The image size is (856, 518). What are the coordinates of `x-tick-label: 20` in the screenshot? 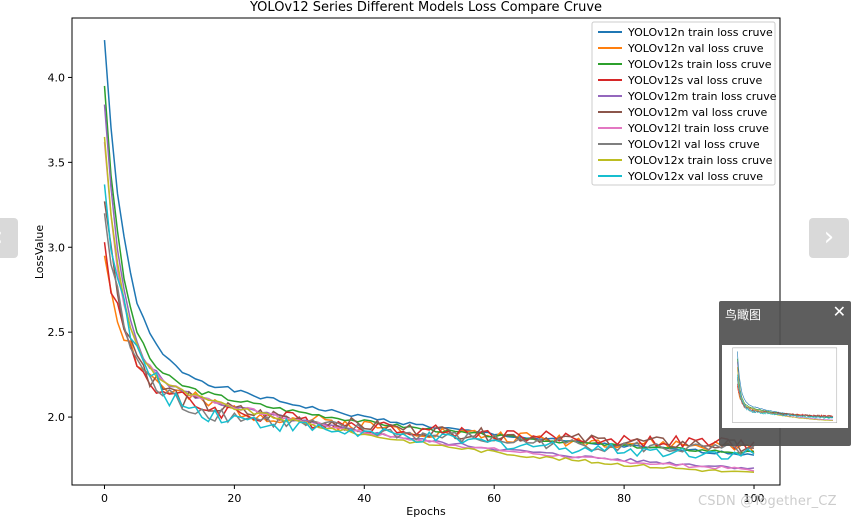 It's located at (234, 498).